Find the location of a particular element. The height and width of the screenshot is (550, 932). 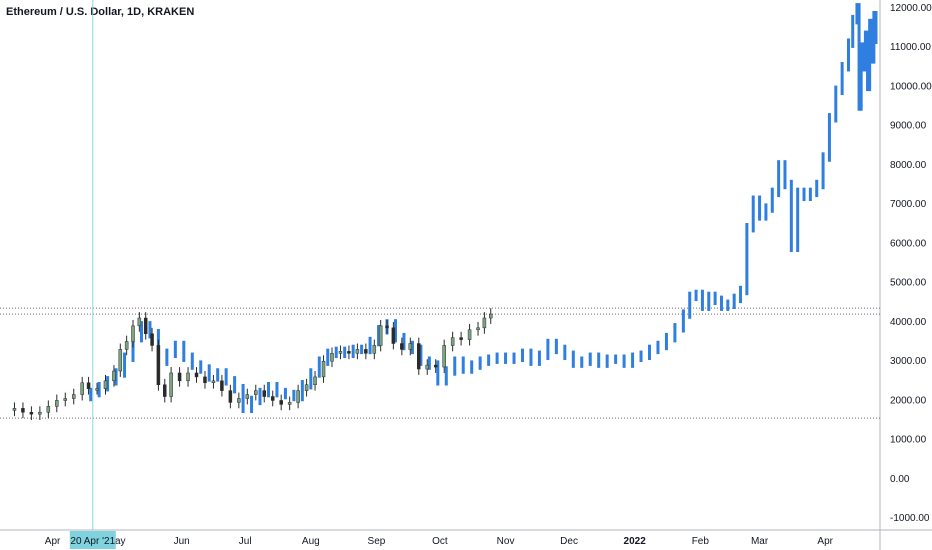

y-tick-label: 11000.00 is located at coordinates (910, 47).